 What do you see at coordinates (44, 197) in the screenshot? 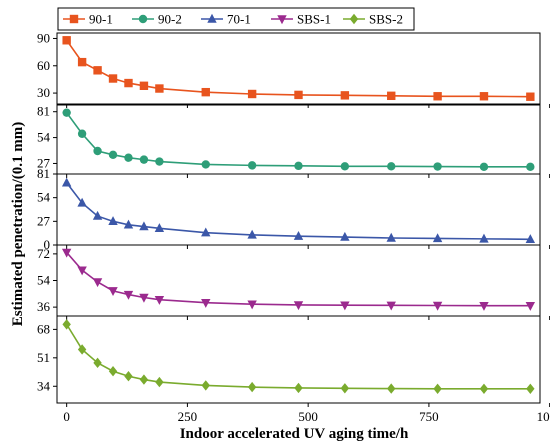
I see `y-tick-label: 54` at bounding box center [44, 197].